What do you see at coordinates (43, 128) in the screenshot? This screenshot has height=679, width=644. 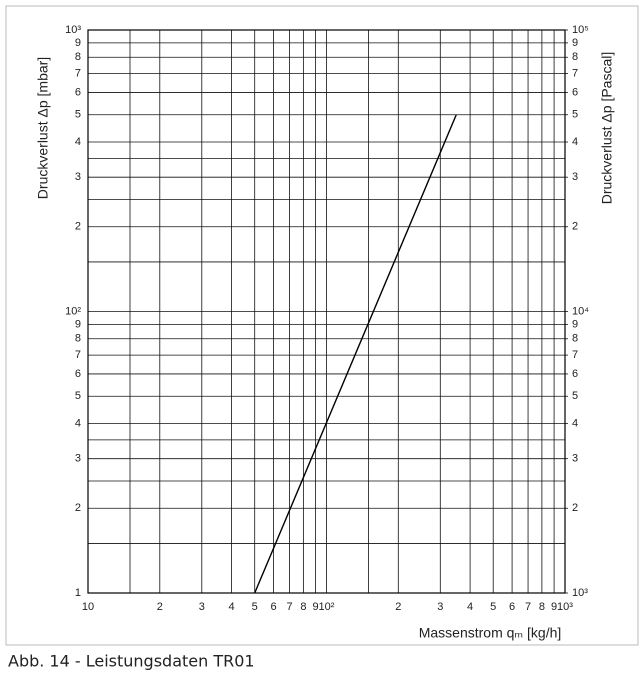 I see `y-axis-label: Druckverlust Δp [mbar]` at bounding box center [43, 128].